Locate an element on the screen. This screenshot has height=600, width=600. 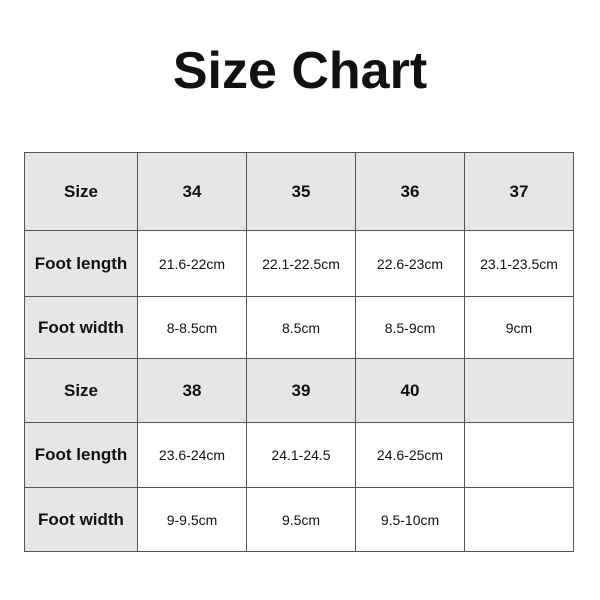
table-cell: 22.1-22.5cm is located at coordinates (301, 263).